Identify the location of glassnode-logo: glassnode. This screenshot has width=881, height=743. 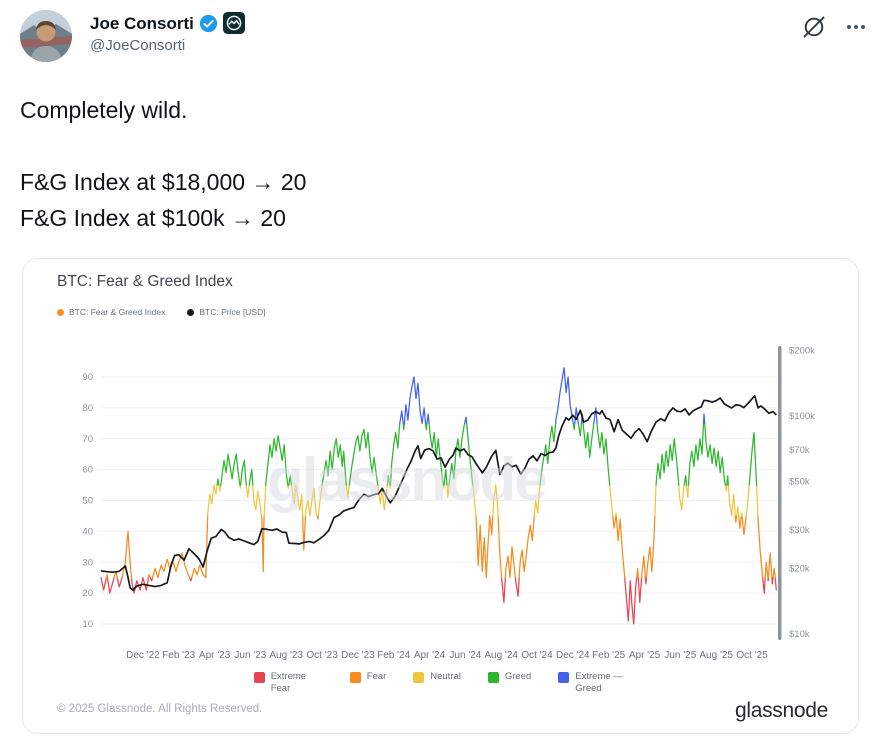
(781, 710).